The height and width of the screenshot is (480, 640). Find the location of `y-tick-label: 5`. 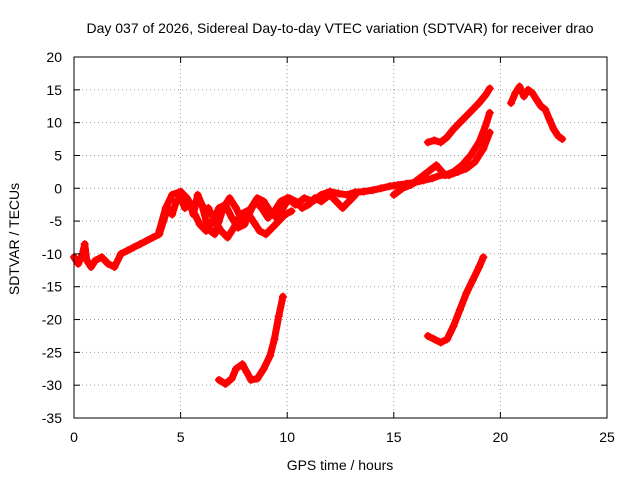

y-tick-label: 5 is located at coordinates (58, 155).